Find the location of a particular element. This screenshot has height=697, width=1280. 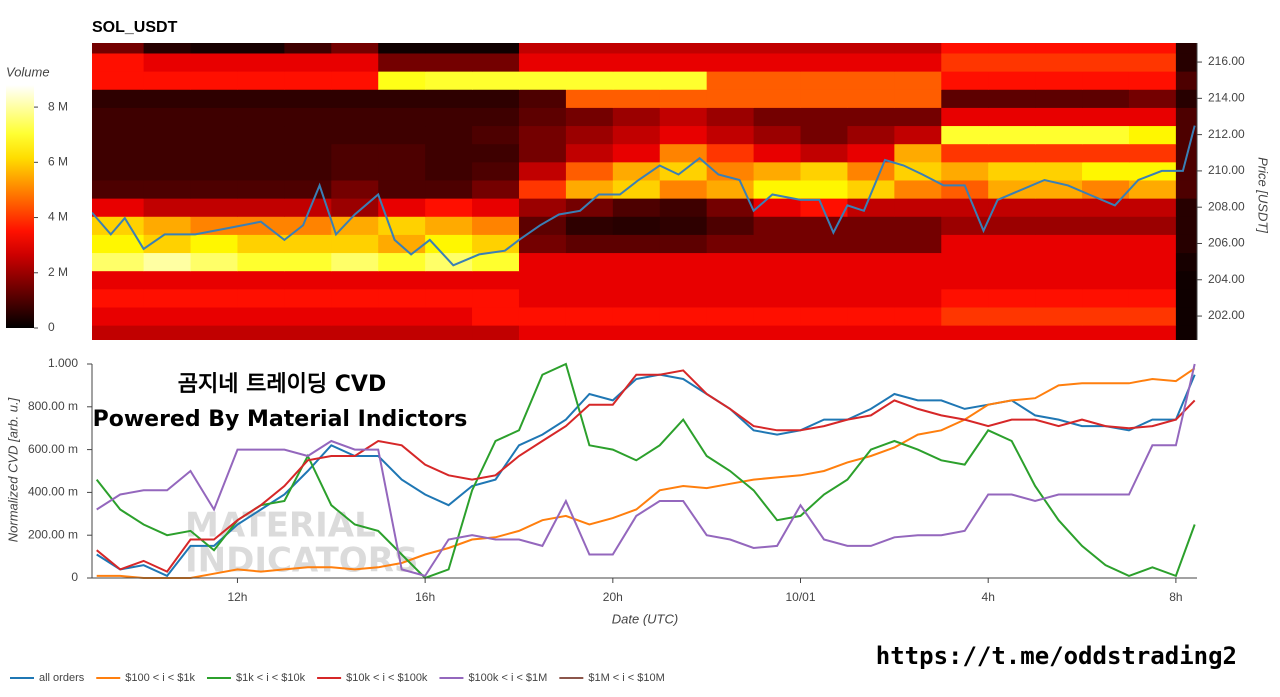

y-tick-label: 400.00 m is located at coordinates (53, 492).